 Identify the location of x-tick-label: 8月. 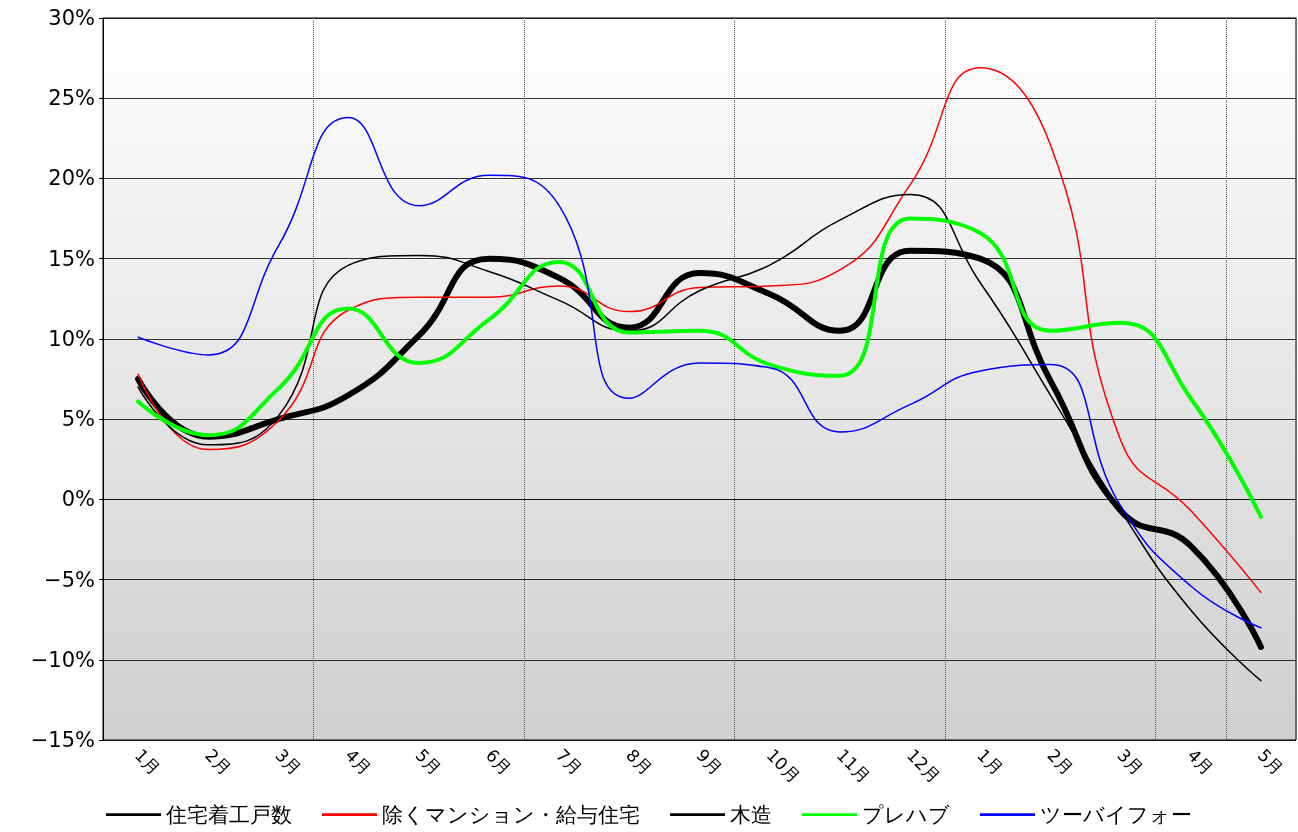
(639, 761).